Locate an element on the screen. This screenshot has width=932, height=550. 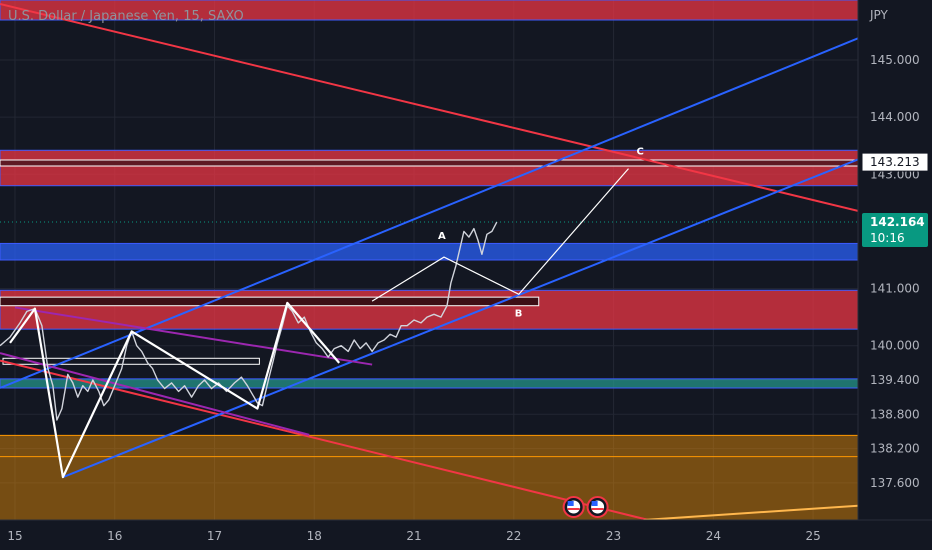
zigzag-pattern is located at coordinates (175, 390).